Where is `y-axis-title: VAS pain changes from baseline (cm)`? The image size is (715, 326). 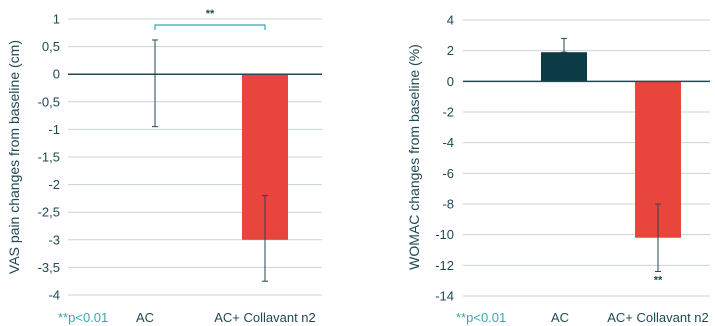
y-axis-title: VAS pain changes from baseline (cm) is located at coordinates (14, 157).